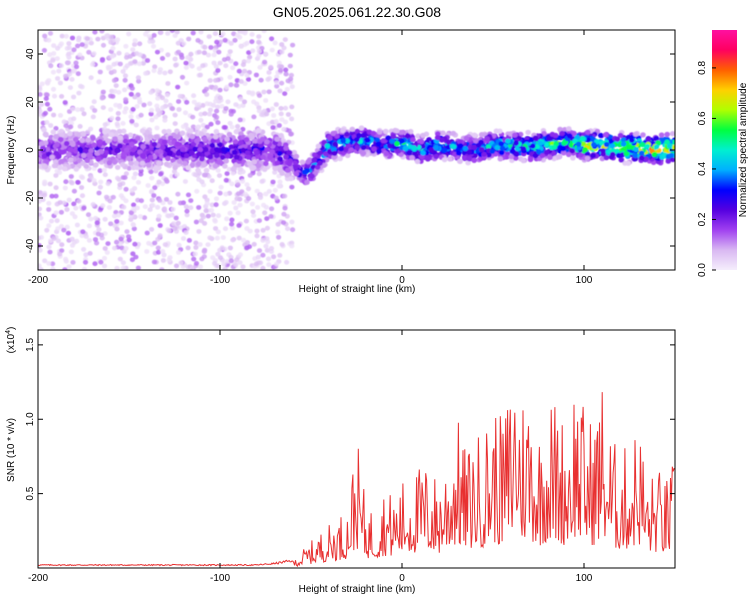  I want to click on snr-x-label: Height of straight line (km), so click(357, 589).